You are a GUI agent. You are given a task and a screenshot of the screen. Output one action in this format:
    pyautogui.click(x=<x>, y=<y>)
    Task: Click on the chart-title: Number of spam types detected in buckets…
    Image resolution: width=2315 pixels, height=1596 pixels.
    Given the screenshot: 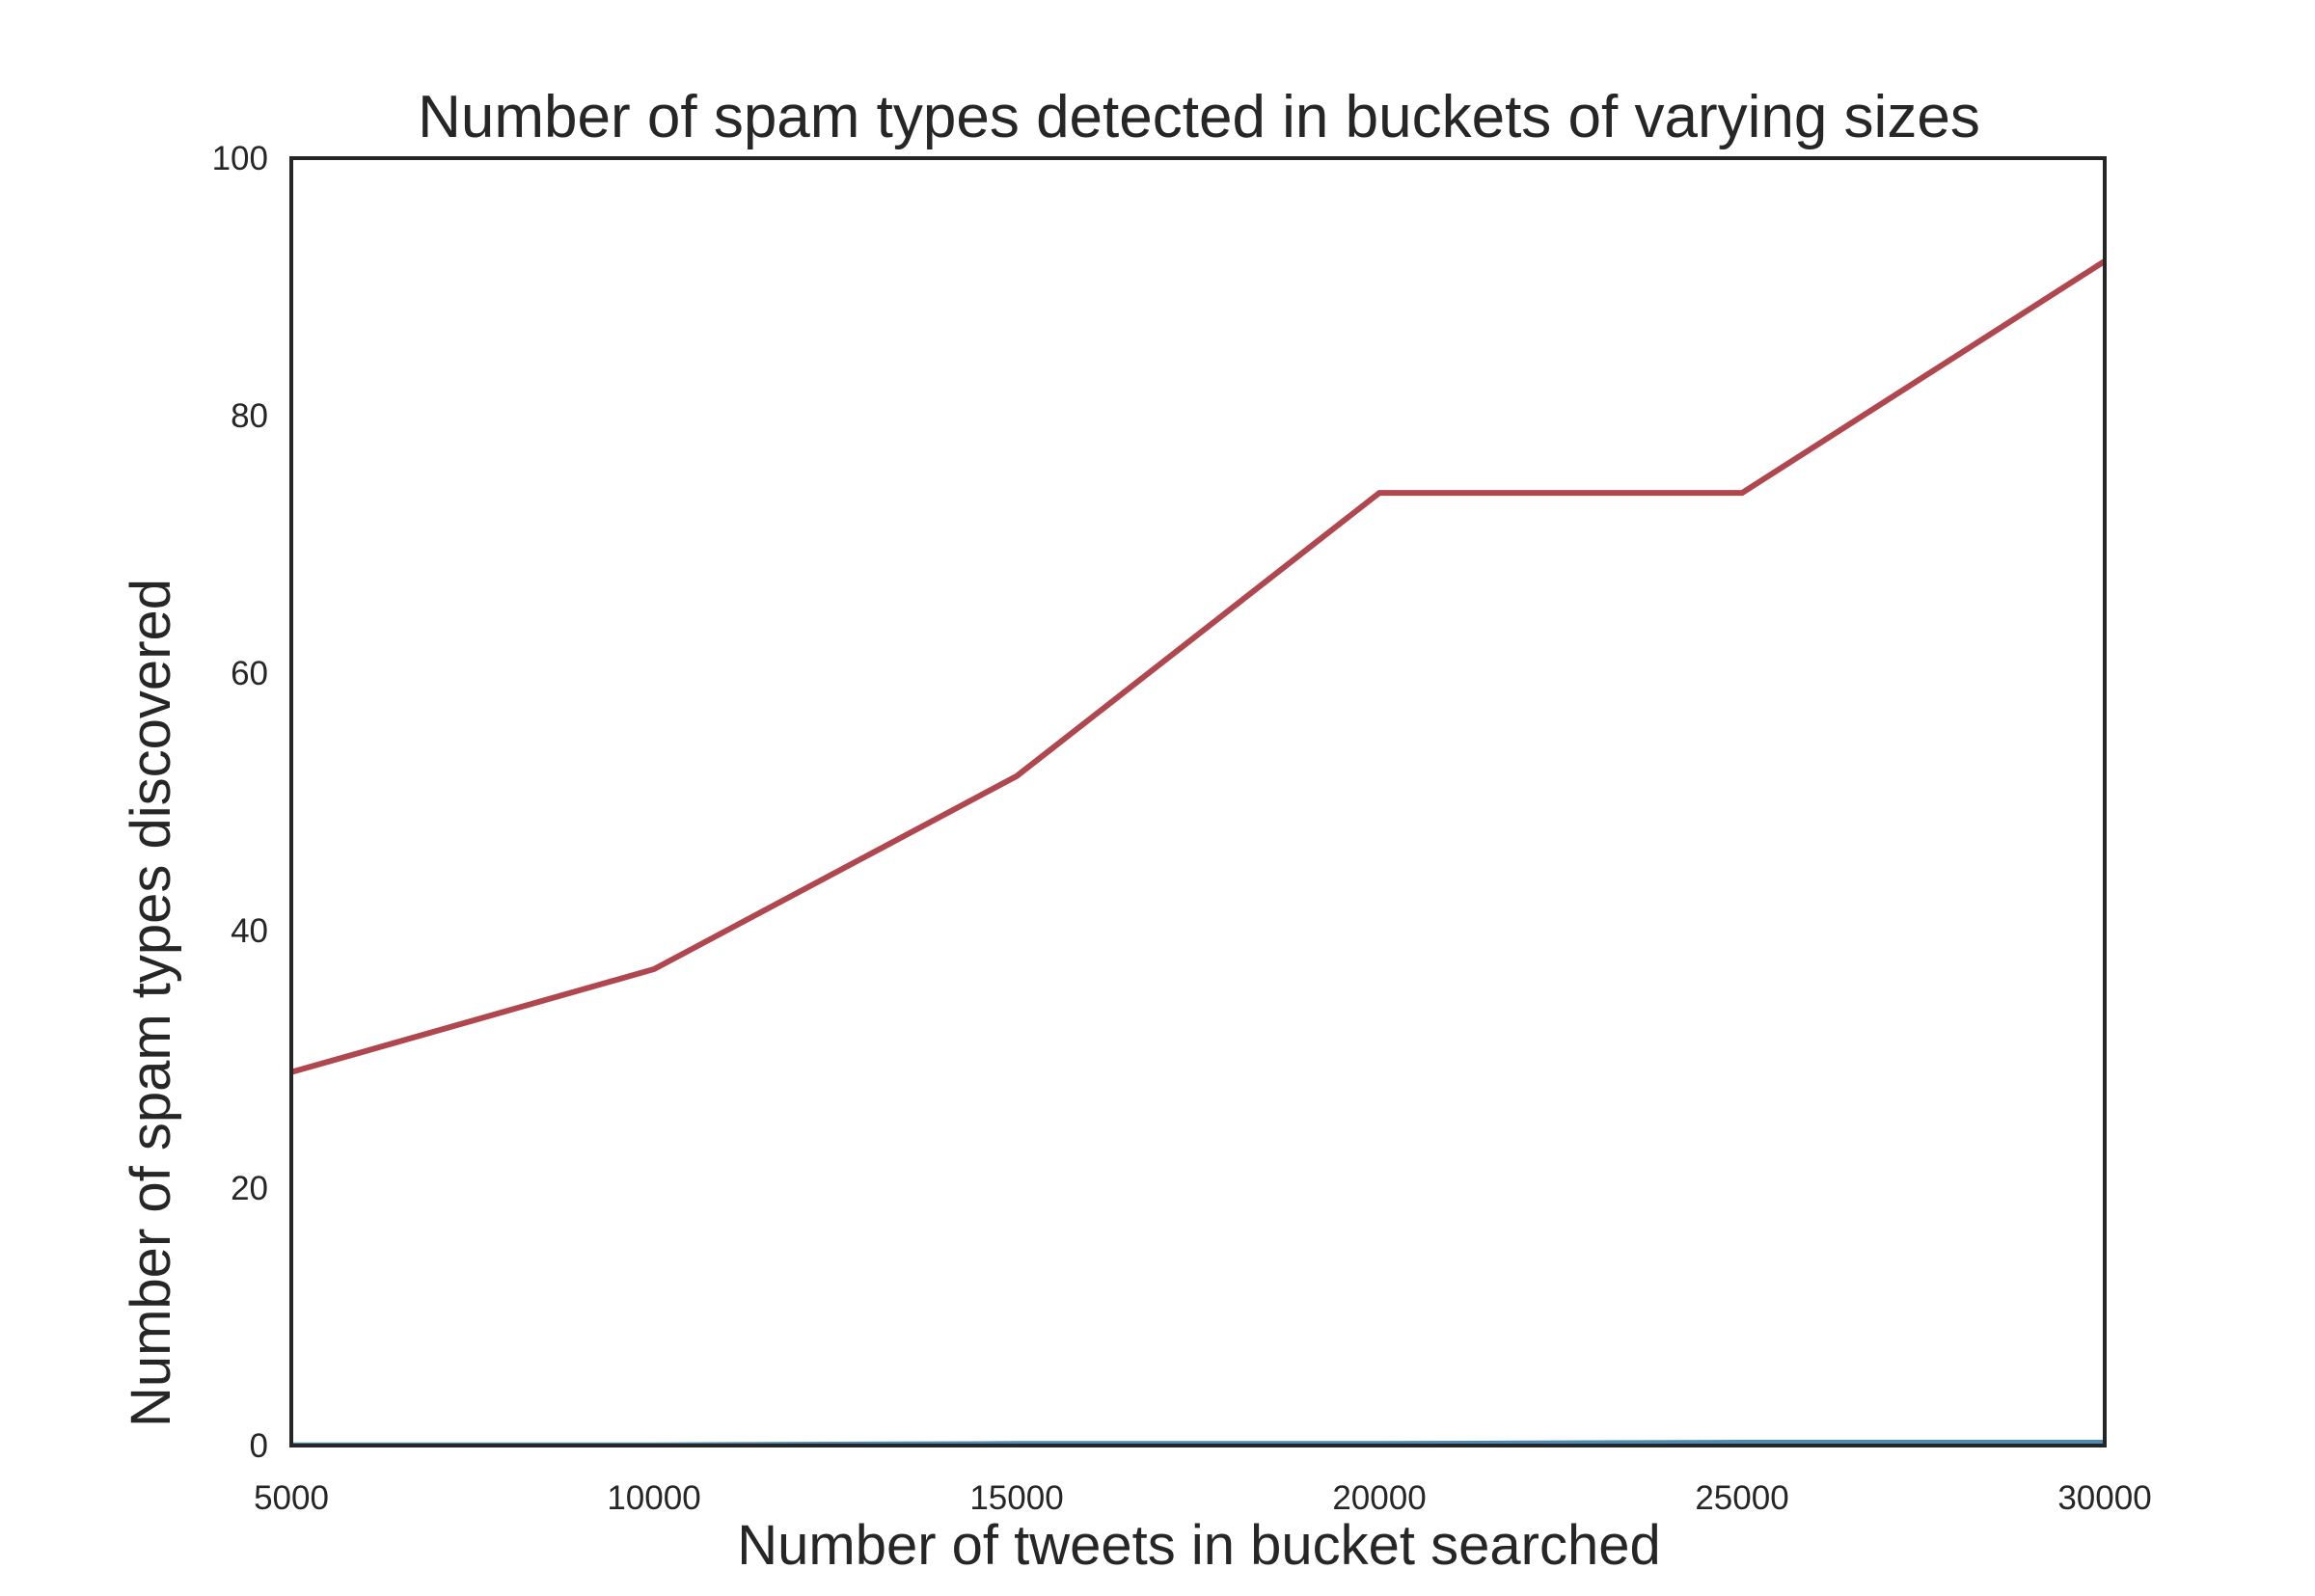 What is the action you would take?
    pyautogui.click(x=1199, y=117)
    